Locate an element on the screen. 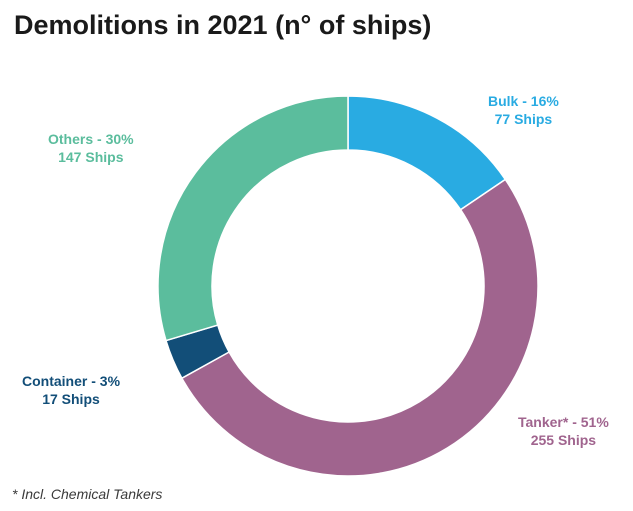 The height and width of the screenshot is (511, 633). footnote: * Incl. Chemical Tankers is located at coordinates (87, 494).